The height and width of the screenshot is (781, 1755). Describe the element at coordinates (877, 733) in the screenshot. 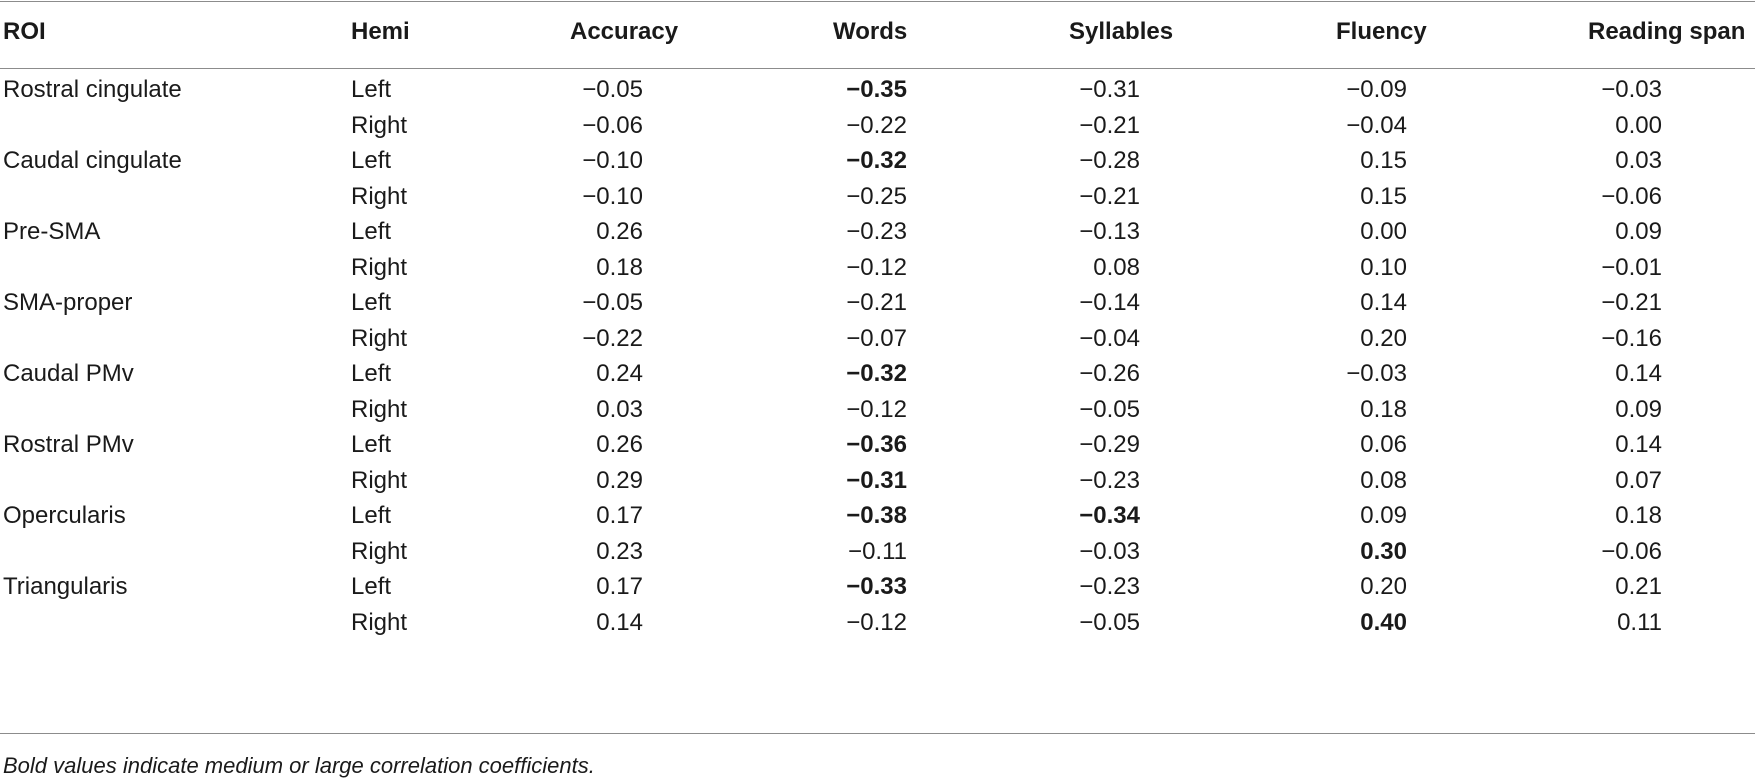

I see `table-bottom-rule` at that location.